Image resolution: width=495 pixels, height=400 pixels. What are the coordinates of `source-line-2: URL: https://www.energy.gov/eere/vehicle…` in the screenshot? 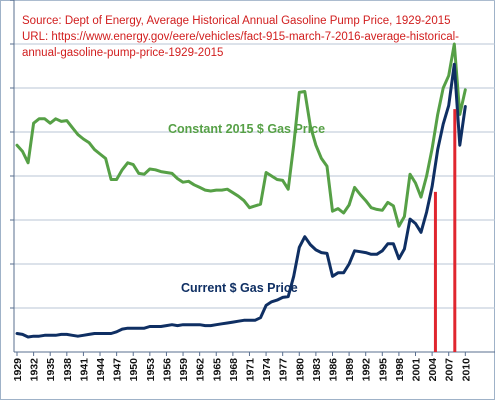 It's located at (240, 37).